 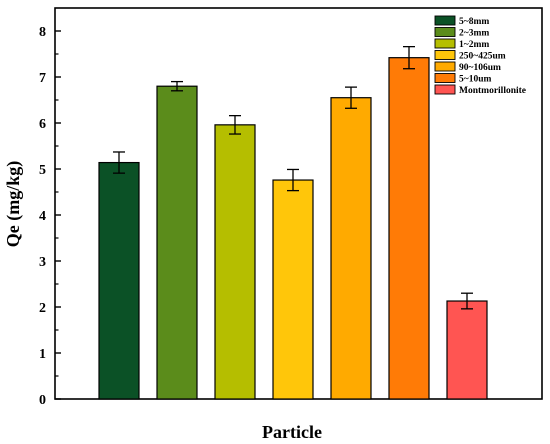 What do you see at coordinates (42, 170) in the screenshot?
I see `y-tick-label: 5` at bounding box center [42, 170].